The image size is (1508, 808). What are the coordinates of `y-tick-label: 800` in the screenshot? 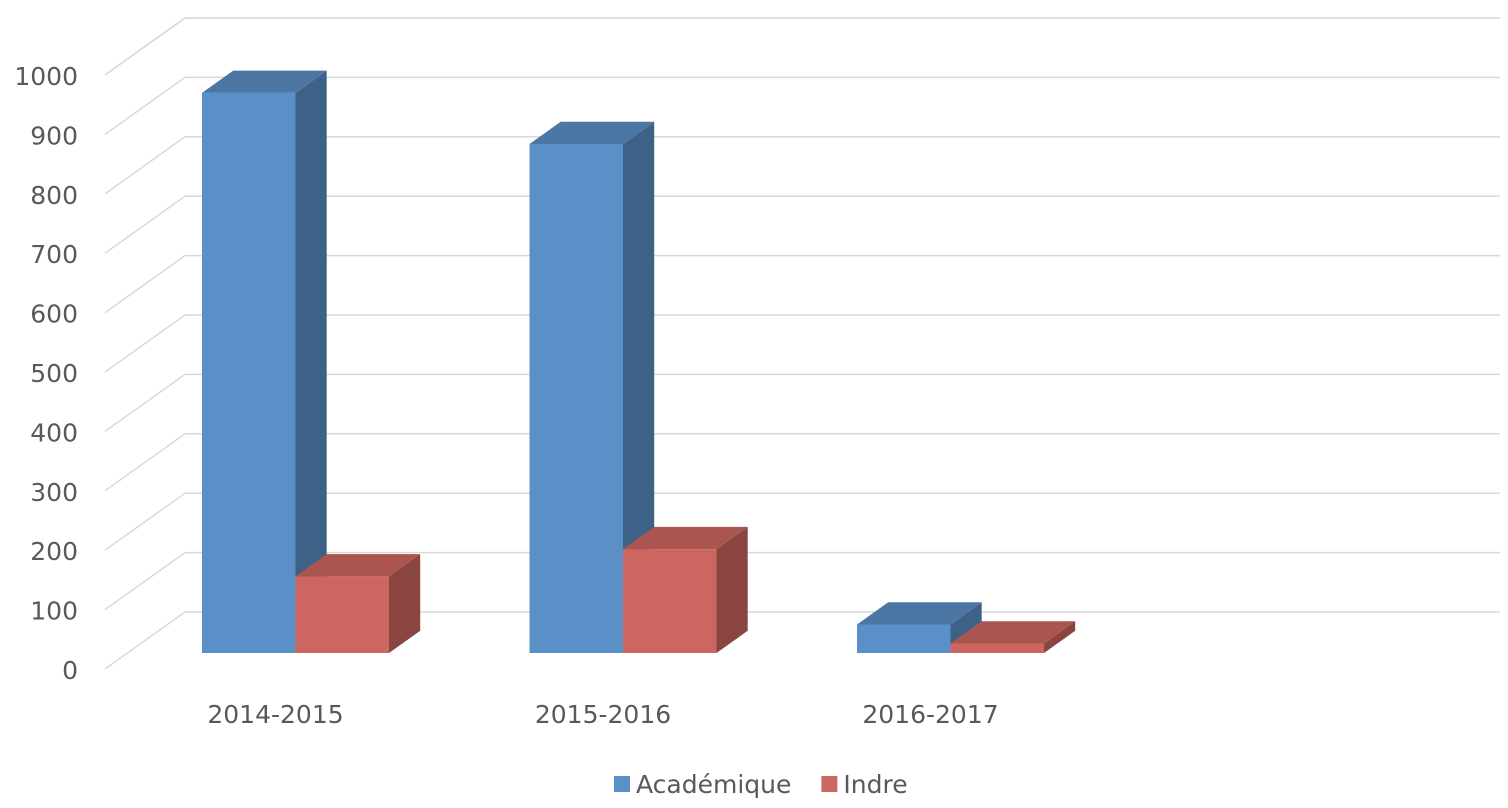 It's located at (54, 195).